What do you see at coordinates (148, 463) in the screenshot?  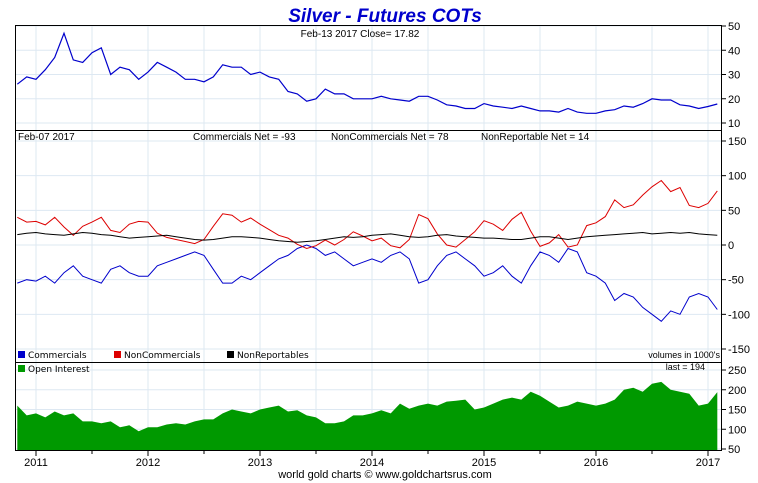 I see `x-tick-label: 2012` at bounding box center [148, 463].